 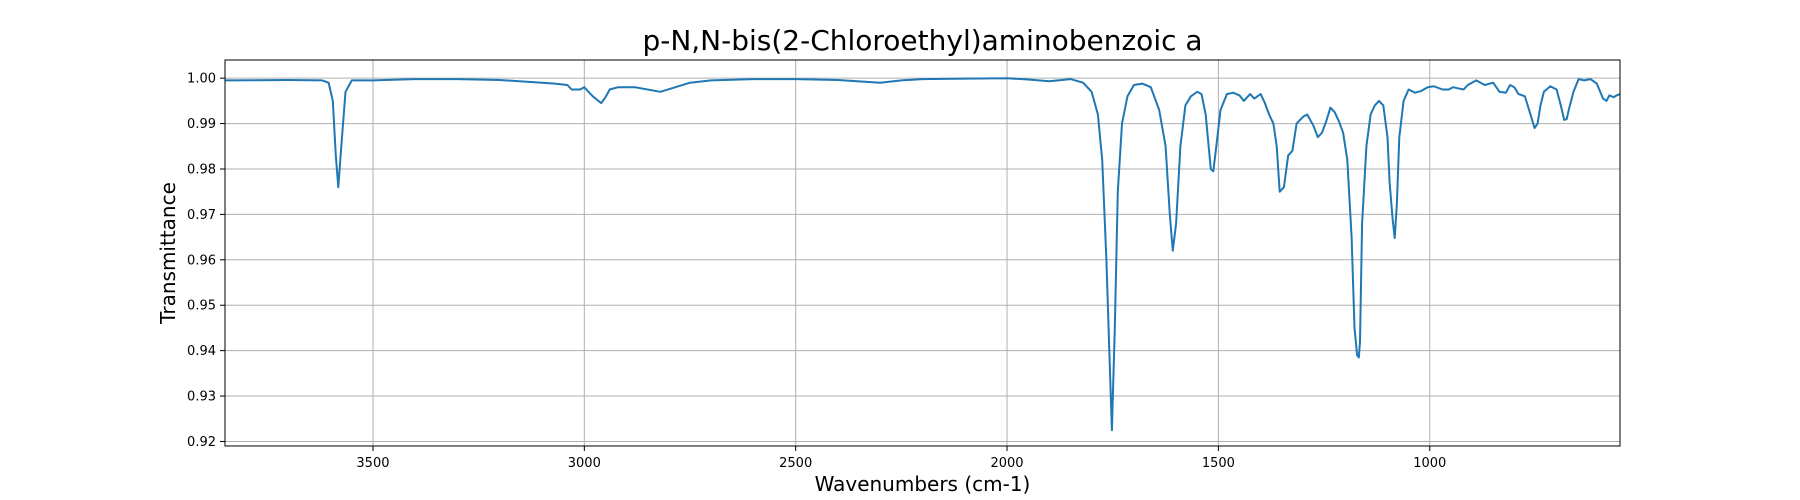 I want to click on x-tick-label: 1500, so click(x=1218, y=463).